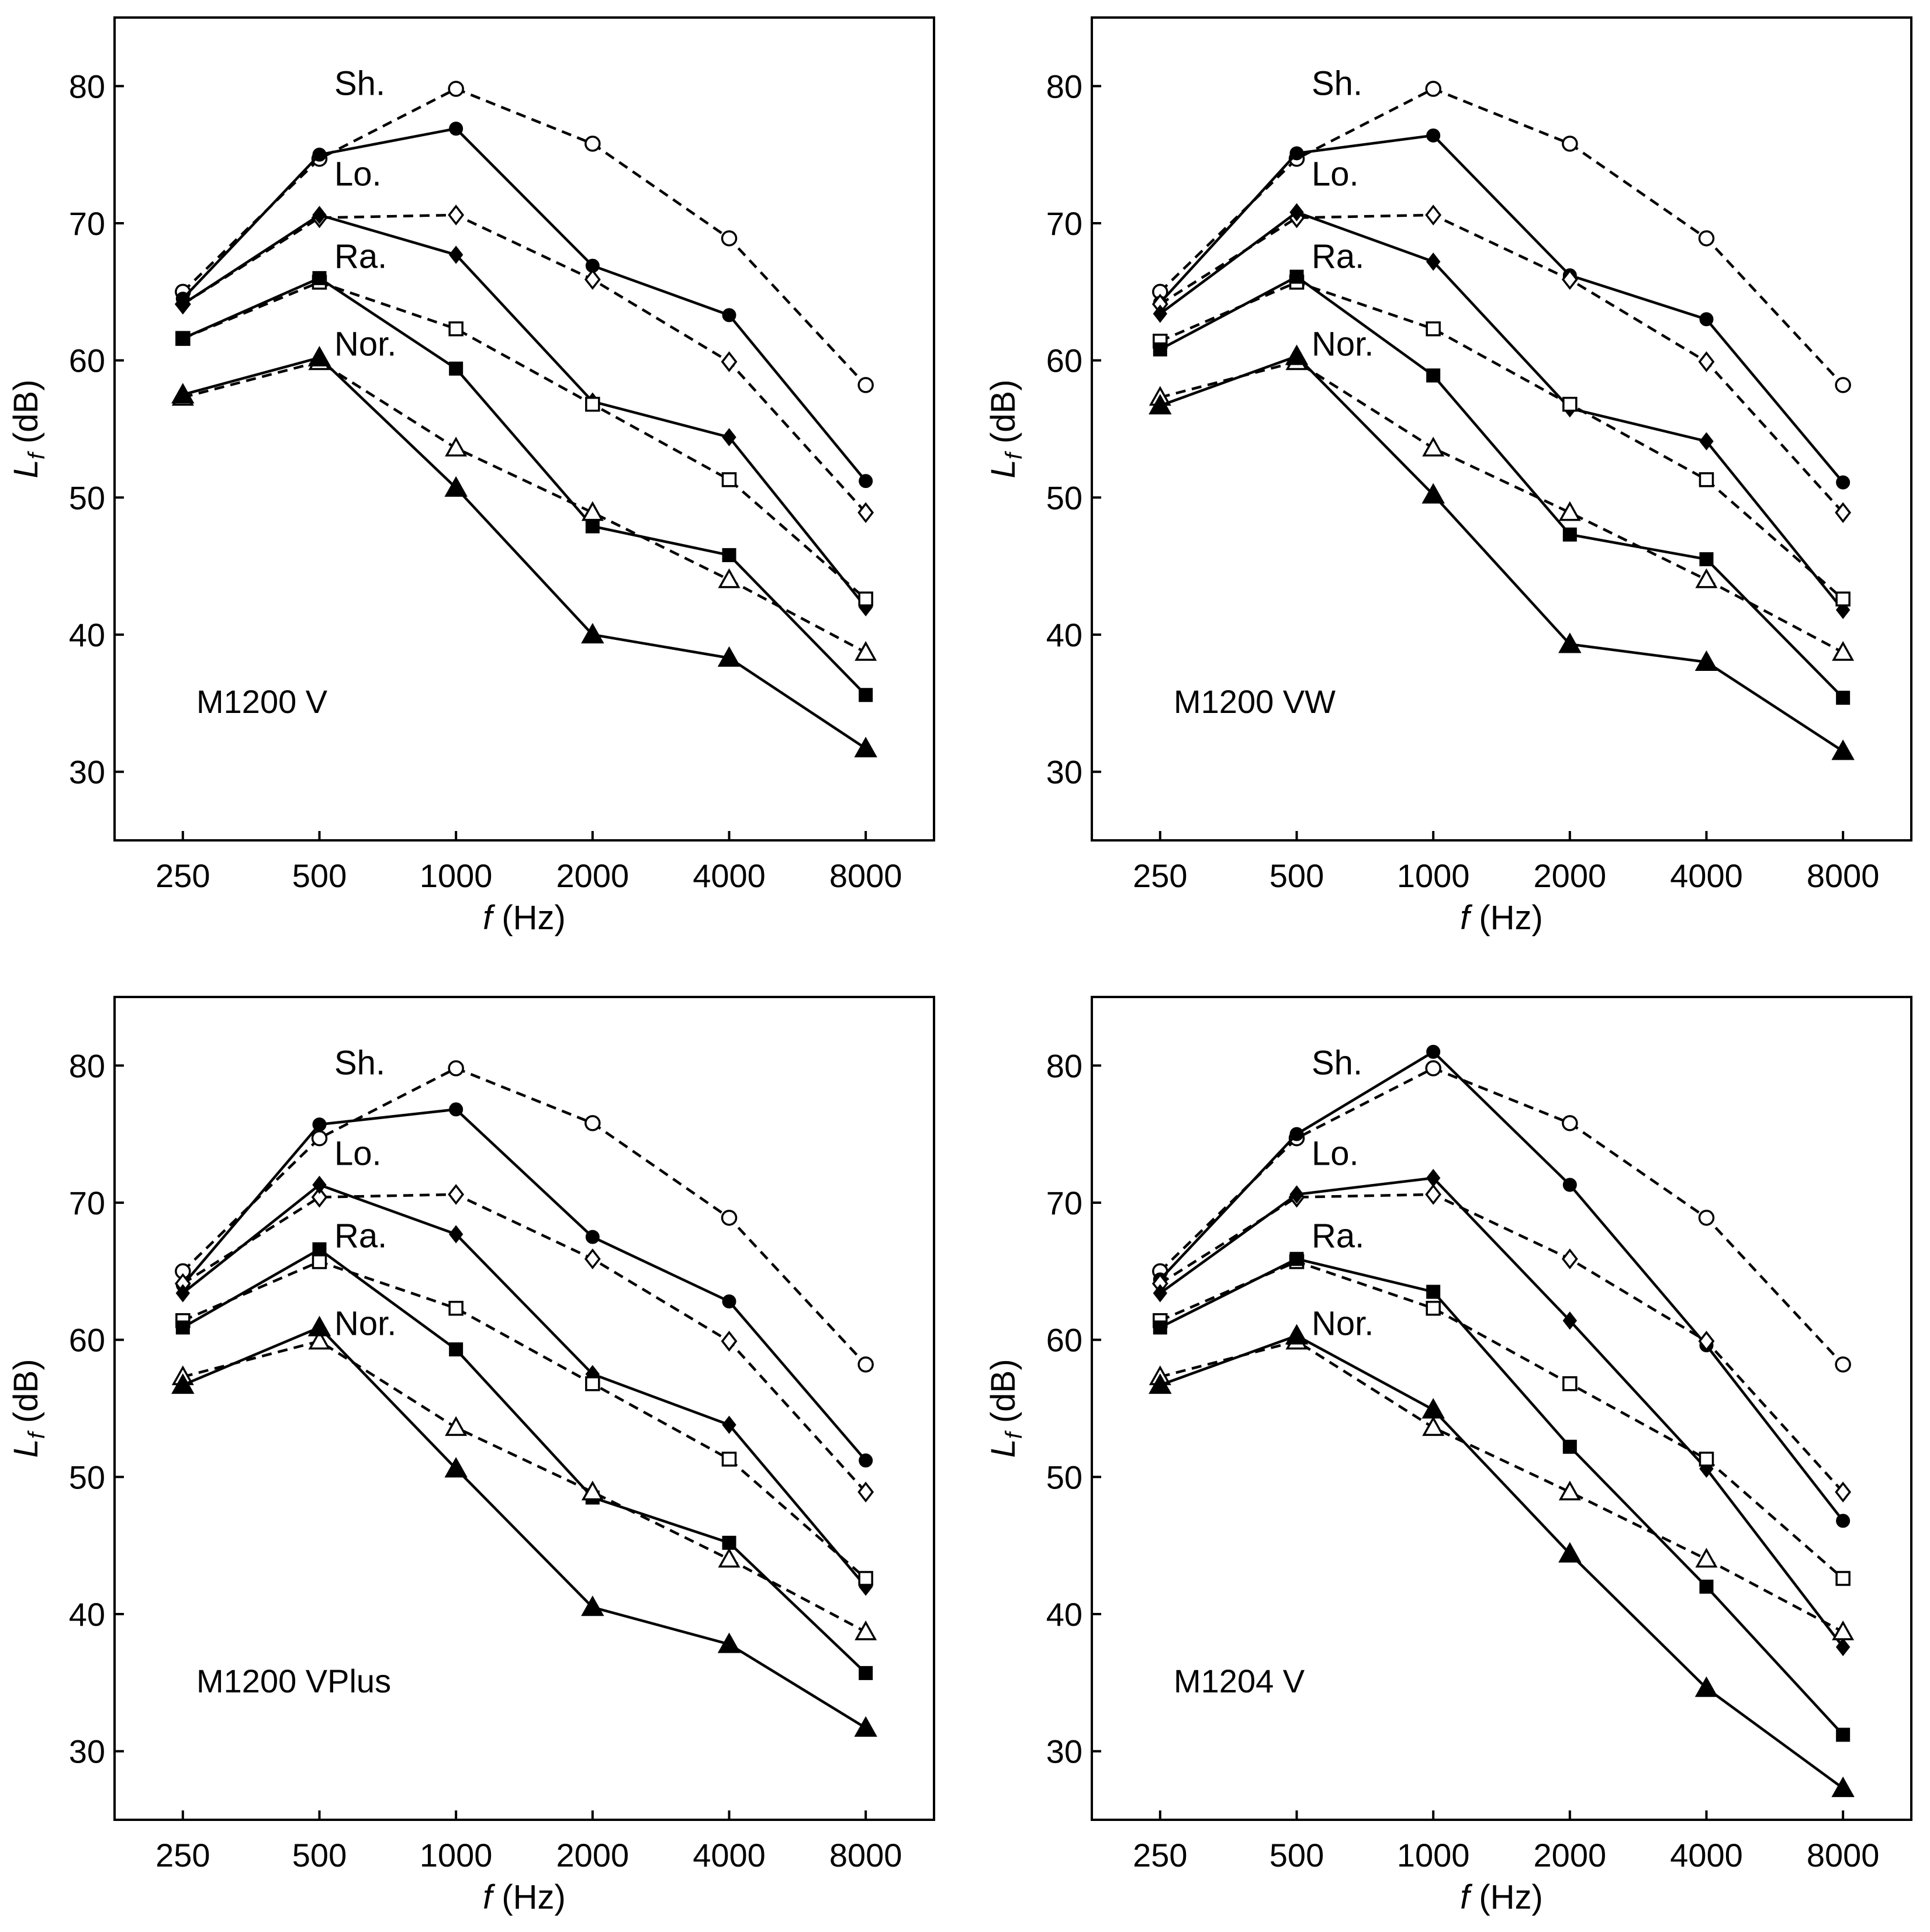 The width and height of the screenshot is (1930, 1932). What do you see at coordinates (87, 360) in the screenshot?
I see `y-tick-label: 60` at bounding box center [87, 360].